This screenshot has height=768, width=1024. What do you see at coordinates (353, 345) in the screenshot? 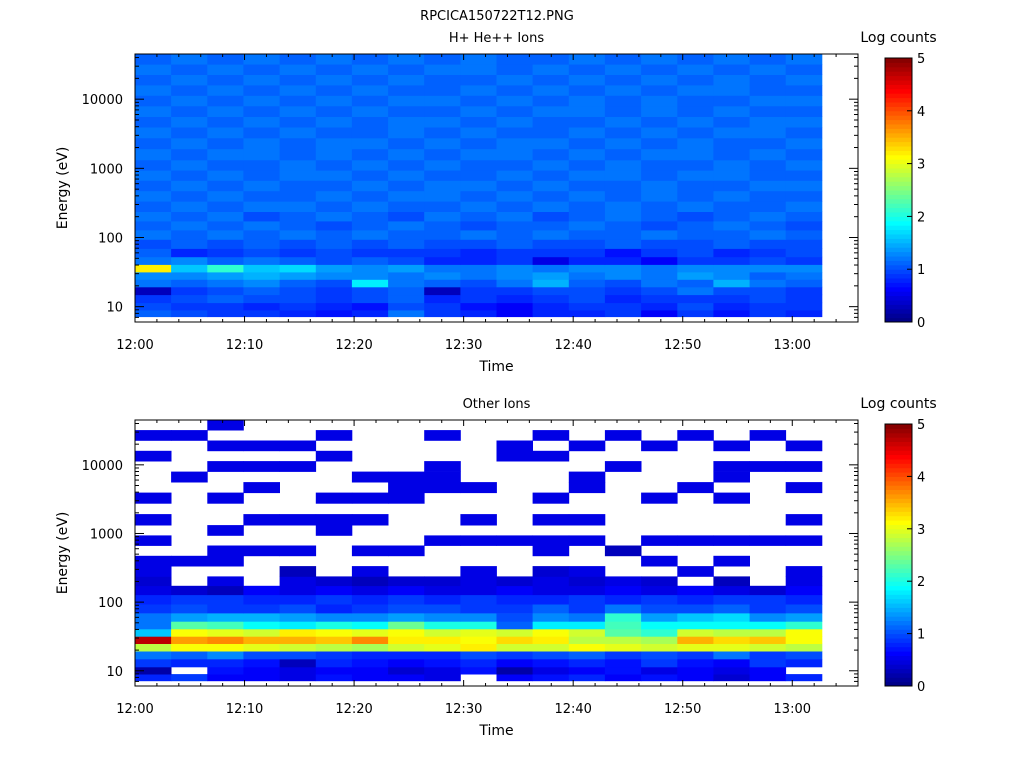
I see `x-tick-label: 12:20` at bounding box center [353, 345].